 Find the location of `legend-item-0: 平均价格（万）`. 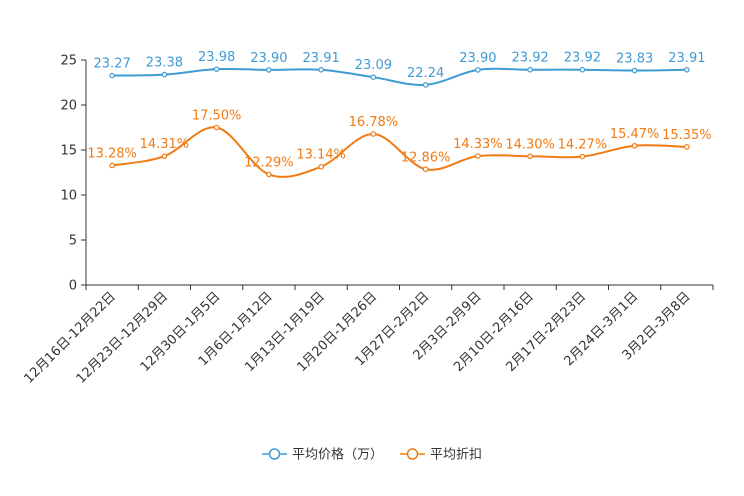

legend-item-0: 平均价格（万） is located at coordinates (322, 455).